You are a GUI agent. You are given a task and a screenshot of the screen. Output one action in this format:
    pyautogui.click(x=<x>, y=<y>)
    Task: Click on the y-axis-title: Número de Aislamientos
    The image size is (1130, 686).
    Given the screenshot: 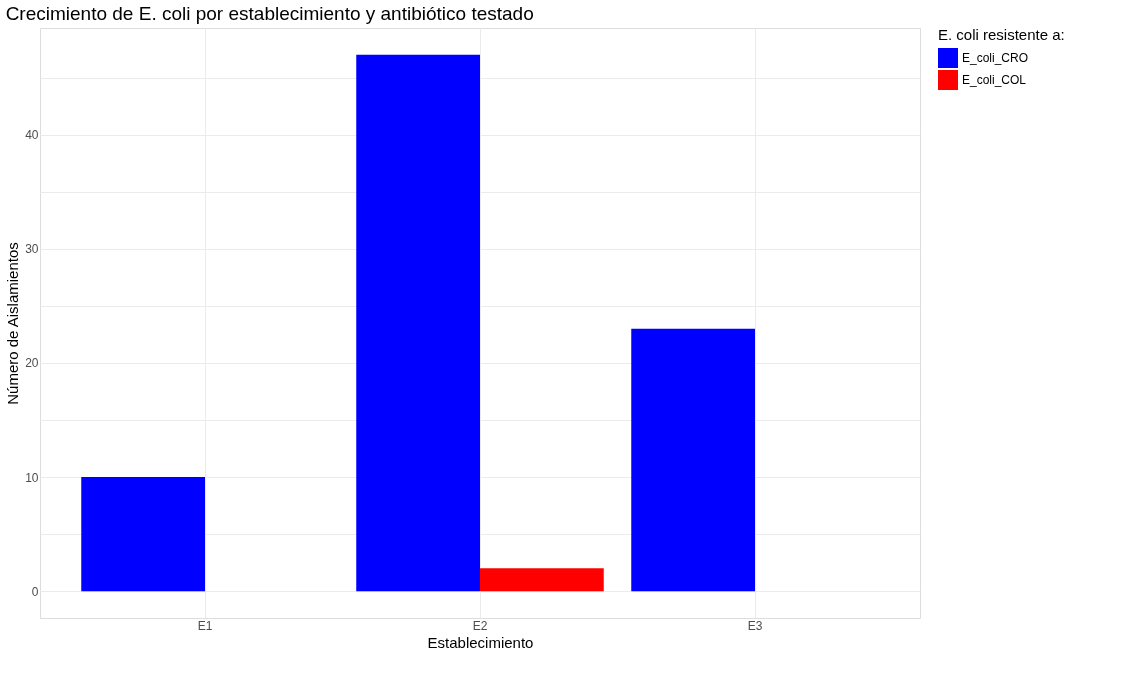 What is the action you would take?
    pyautogui.click(x=13, y=323)
    